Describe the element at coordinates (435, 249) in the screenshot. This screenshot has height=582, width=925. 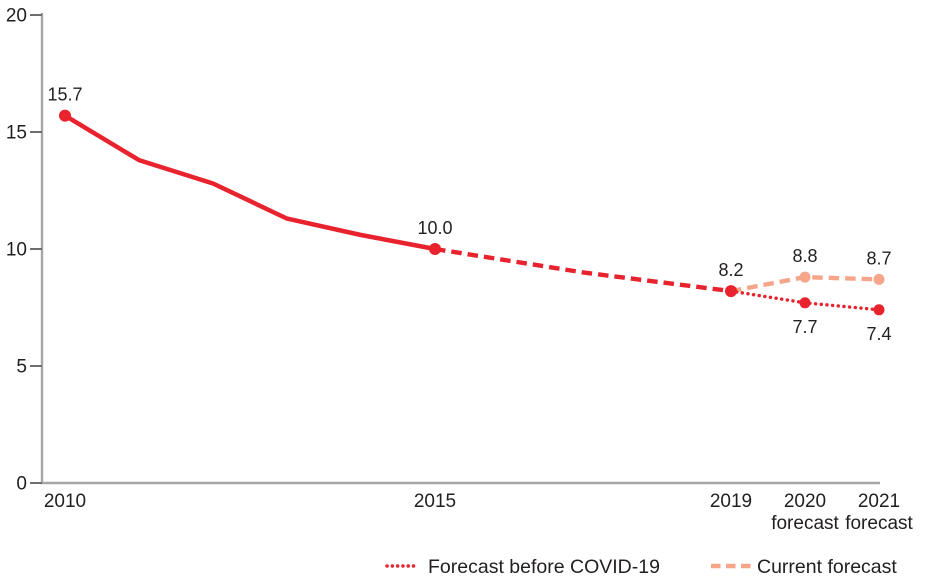
I see `data-point-2015-historical` at that location.